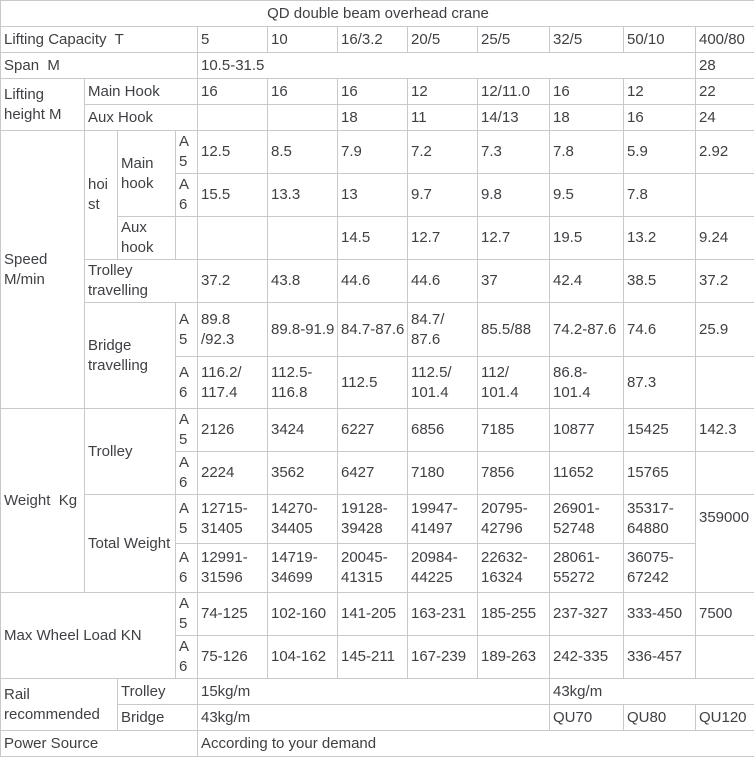  Describe the element at coordinates (99, 40) in the screenshot. I see `capacity-label: Lifting Capacity T` at that location.